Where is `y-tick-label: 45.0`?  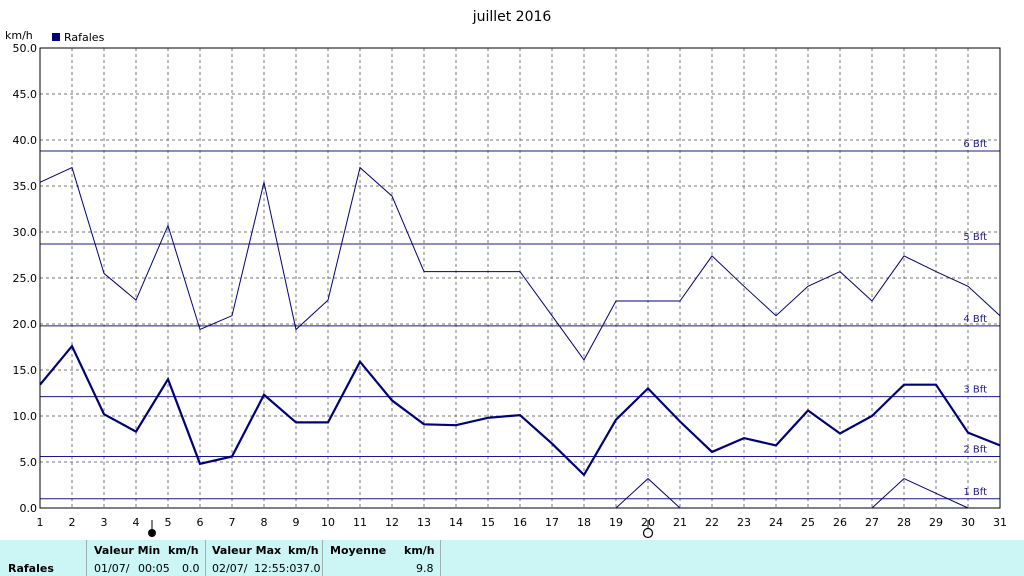 y-tick-label: 45.0 is located at coordinates (25, 94).